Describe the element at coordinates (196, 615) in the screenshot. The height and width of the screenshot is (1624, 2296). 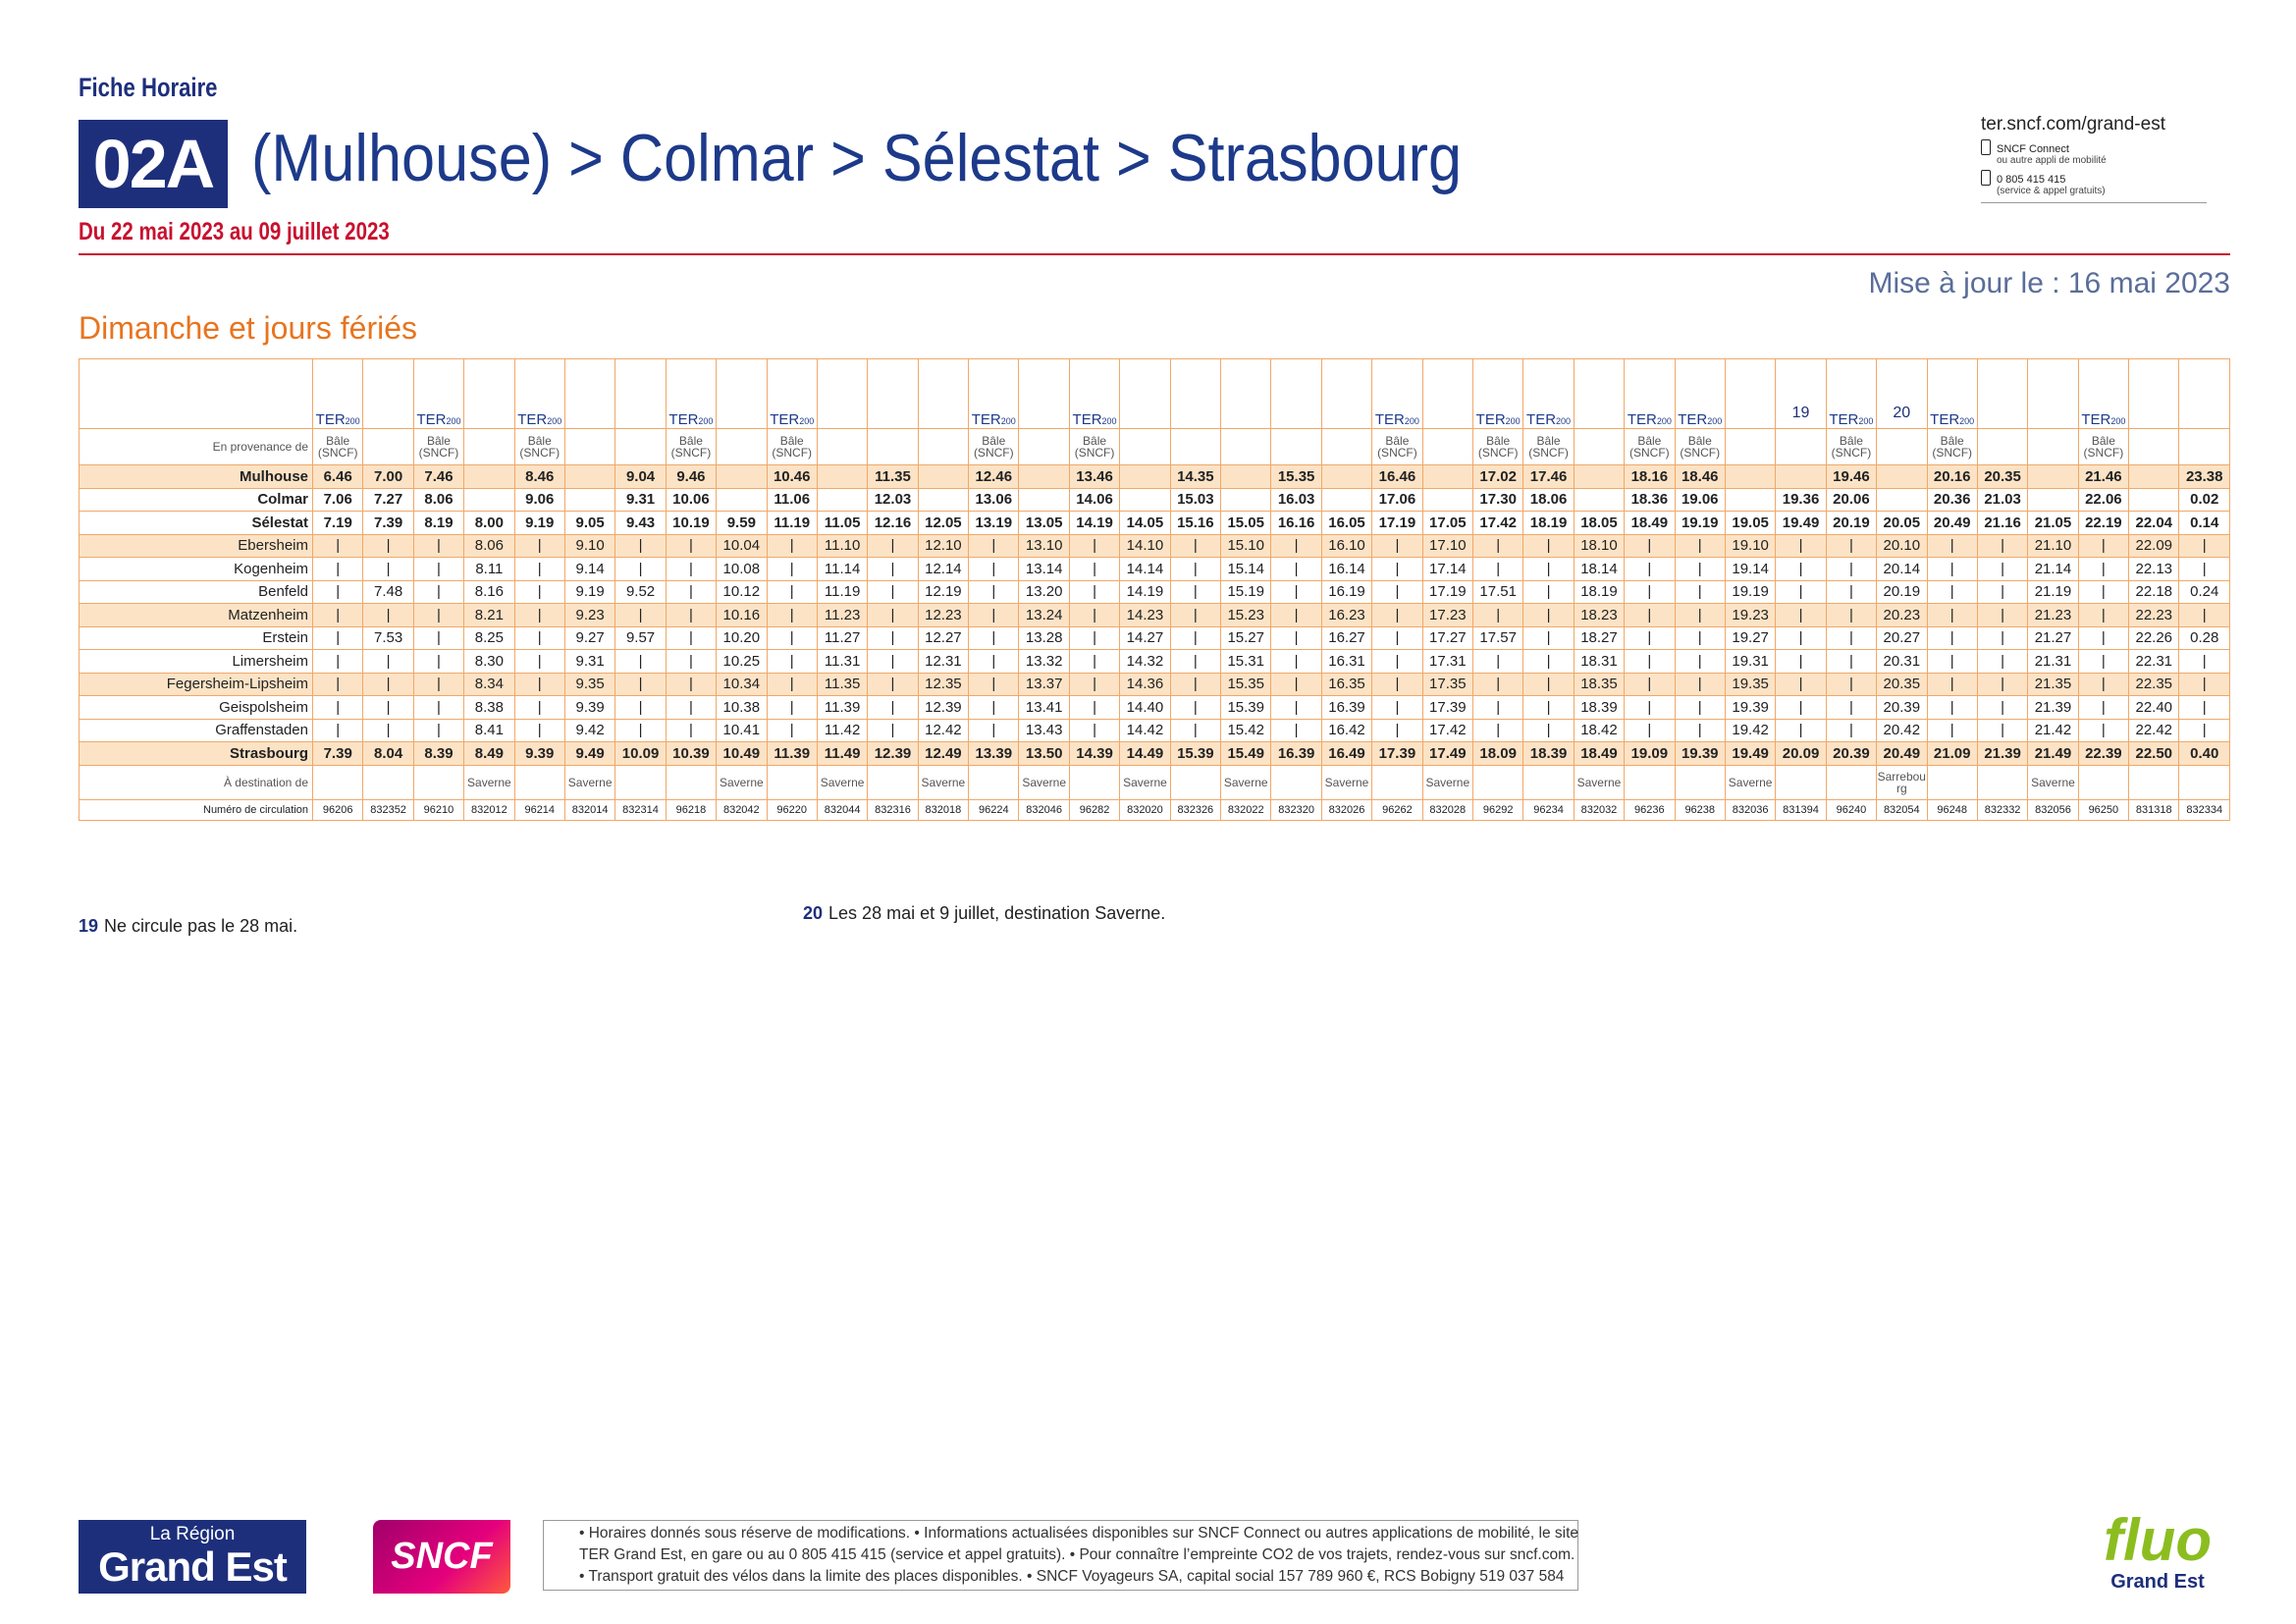
I see `station: Matzenheim` at that location.